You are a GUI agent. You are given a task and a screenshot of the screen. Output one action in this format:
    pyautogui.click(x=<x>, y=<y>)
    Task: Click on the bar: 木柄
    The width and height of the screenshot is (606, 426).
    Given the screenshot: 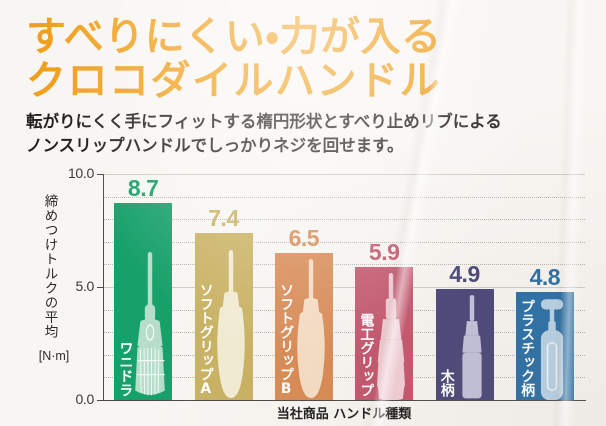 What is the action you would take?
    pyautogui.click(x=464, y=344)
    